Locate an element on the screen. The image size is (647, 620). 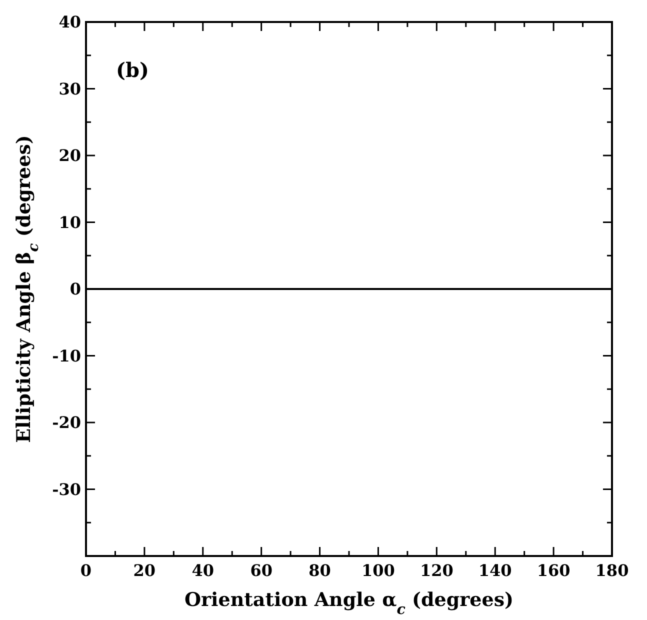
y-tick-label: 10 is located at coordinates (69, 222).